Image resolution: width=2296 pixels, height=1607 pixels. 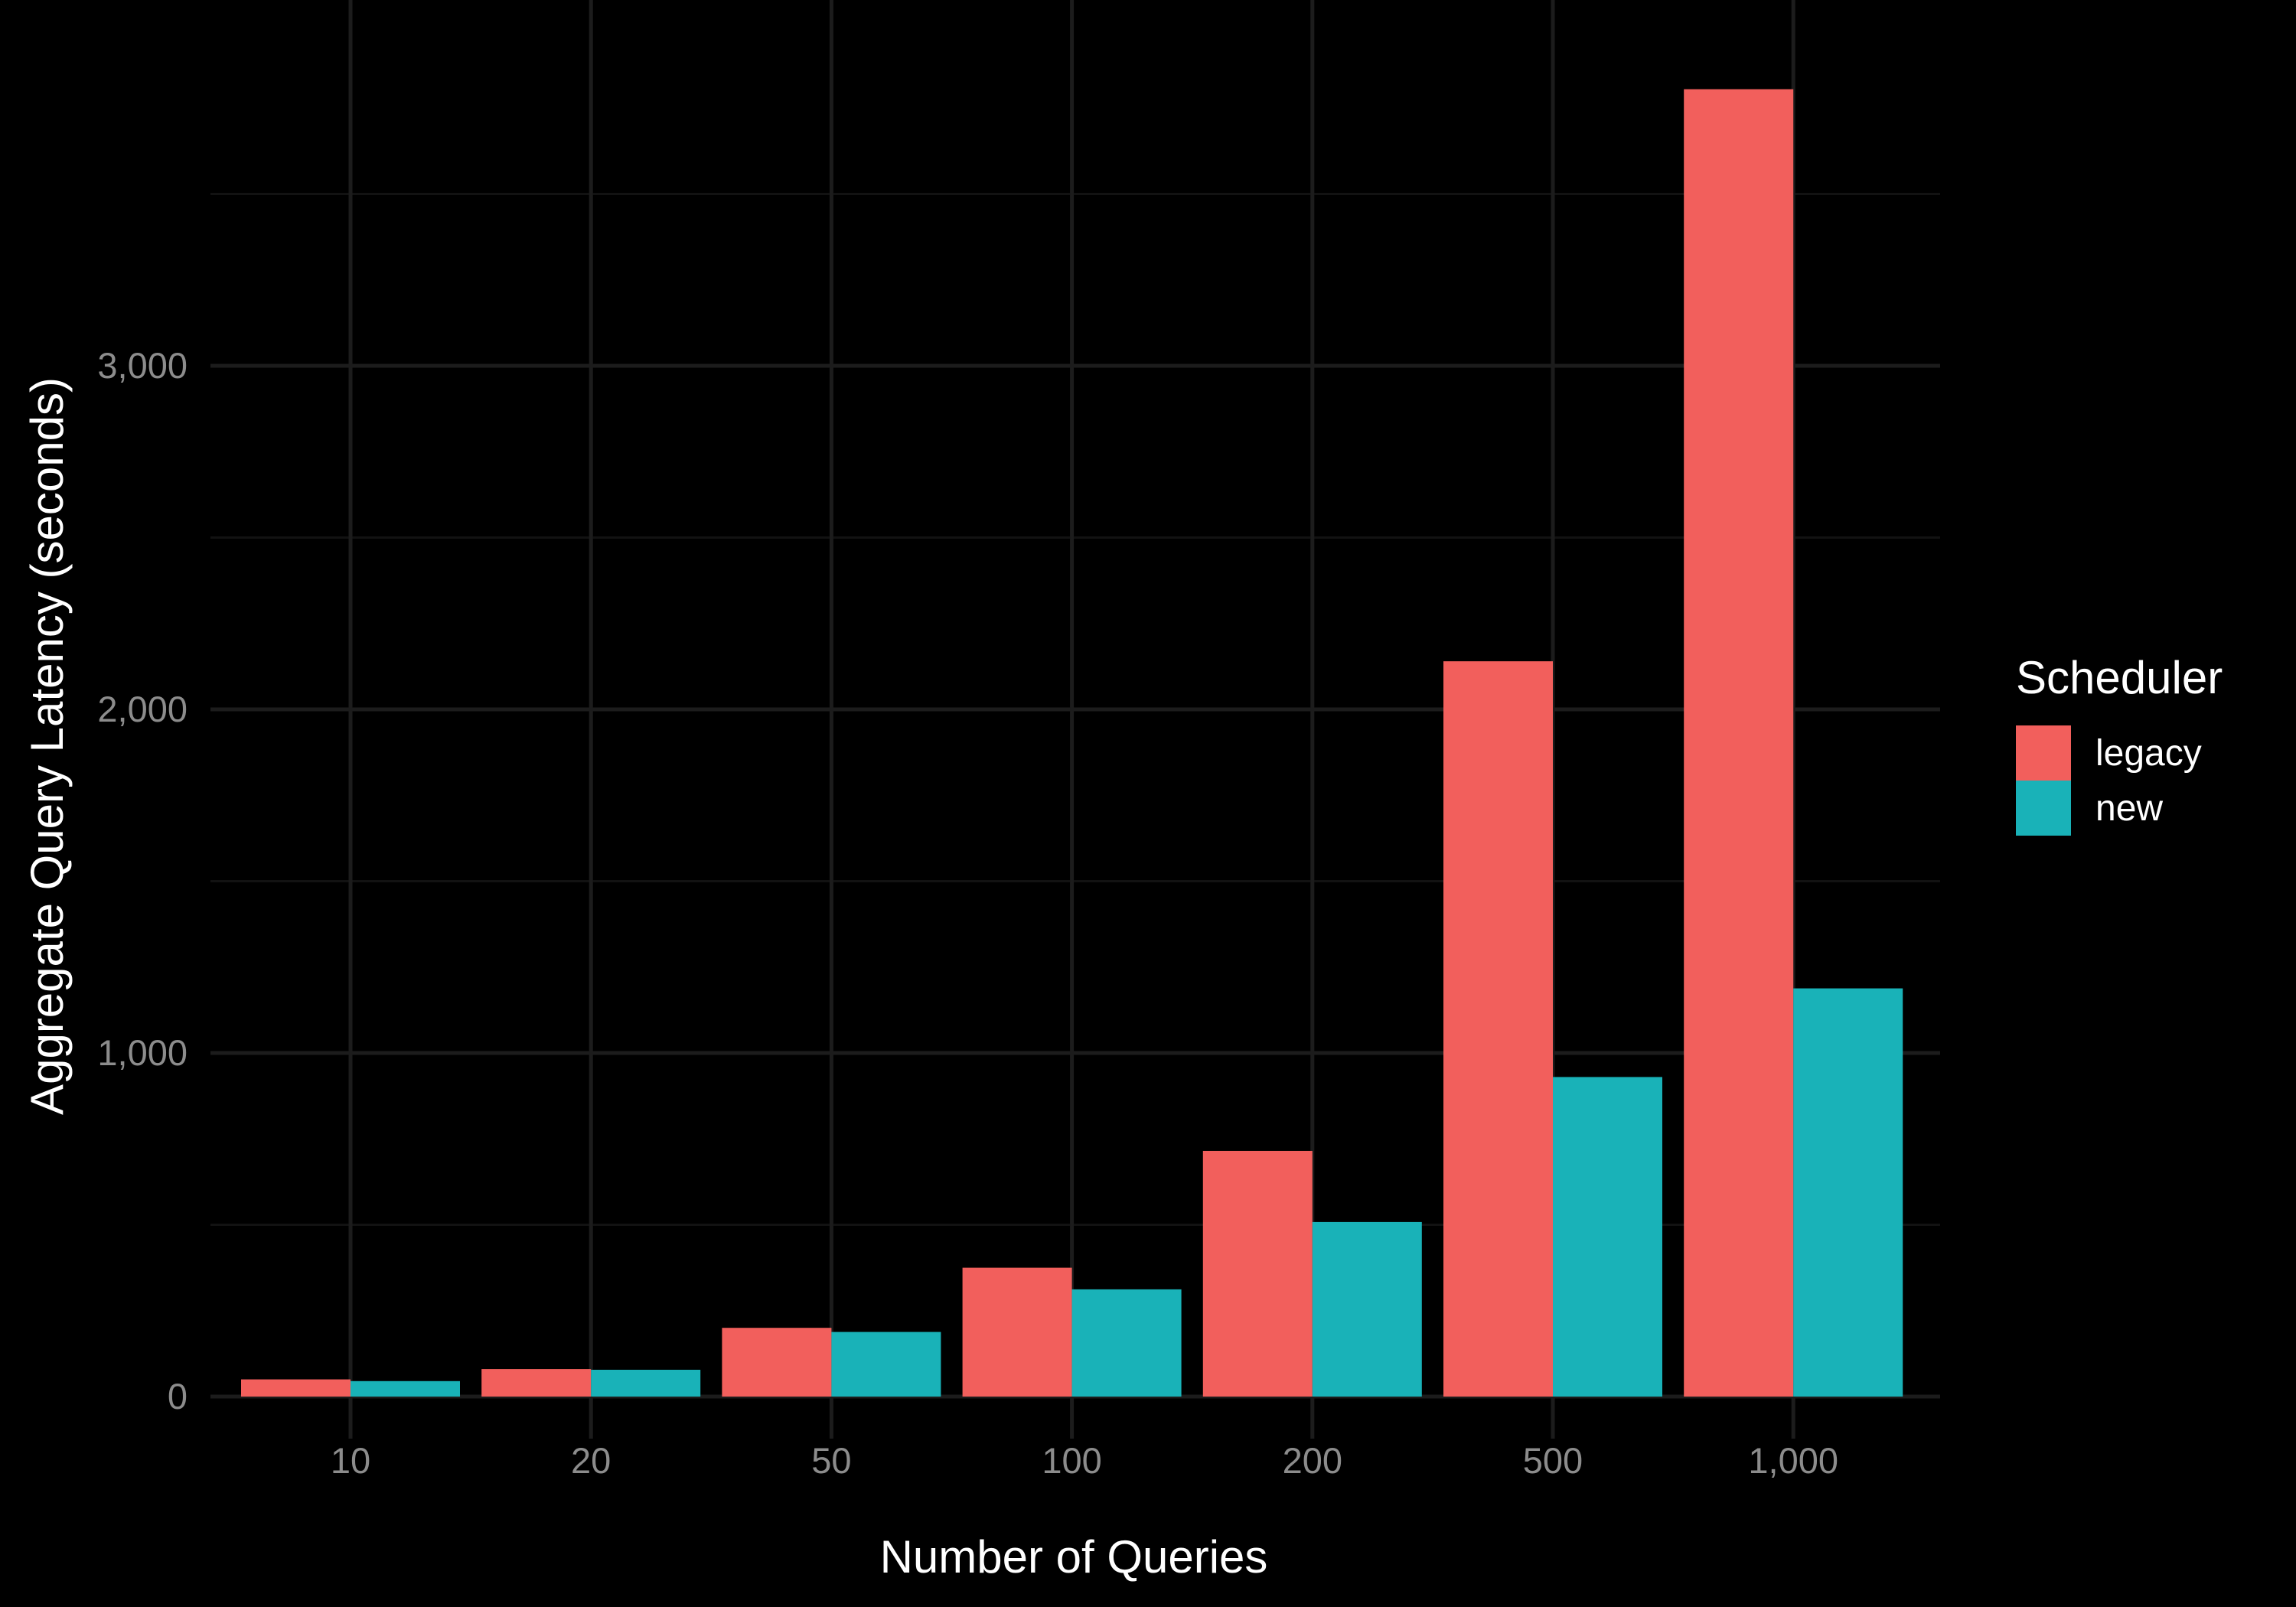 What do you see at coordinates (2043, 753) in the screenshot?
I see `legend-swatch-legacy` at bounding box center [2043, 753].